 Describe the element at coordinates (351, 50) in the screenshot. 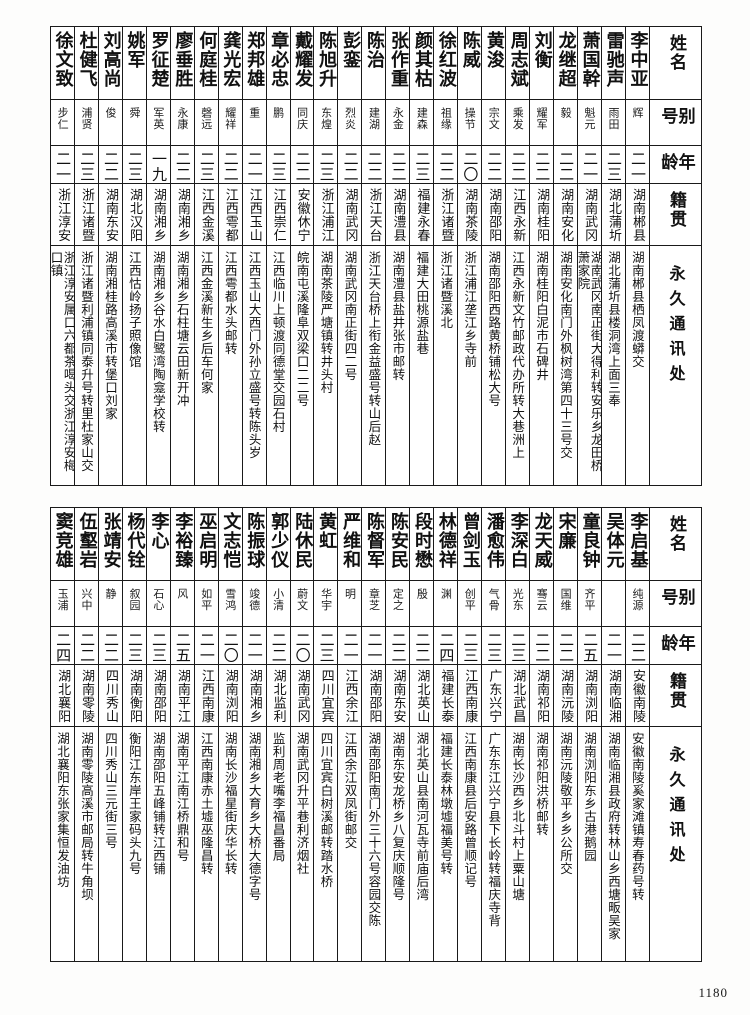

I see `entry-name: 彭銮` at that location.